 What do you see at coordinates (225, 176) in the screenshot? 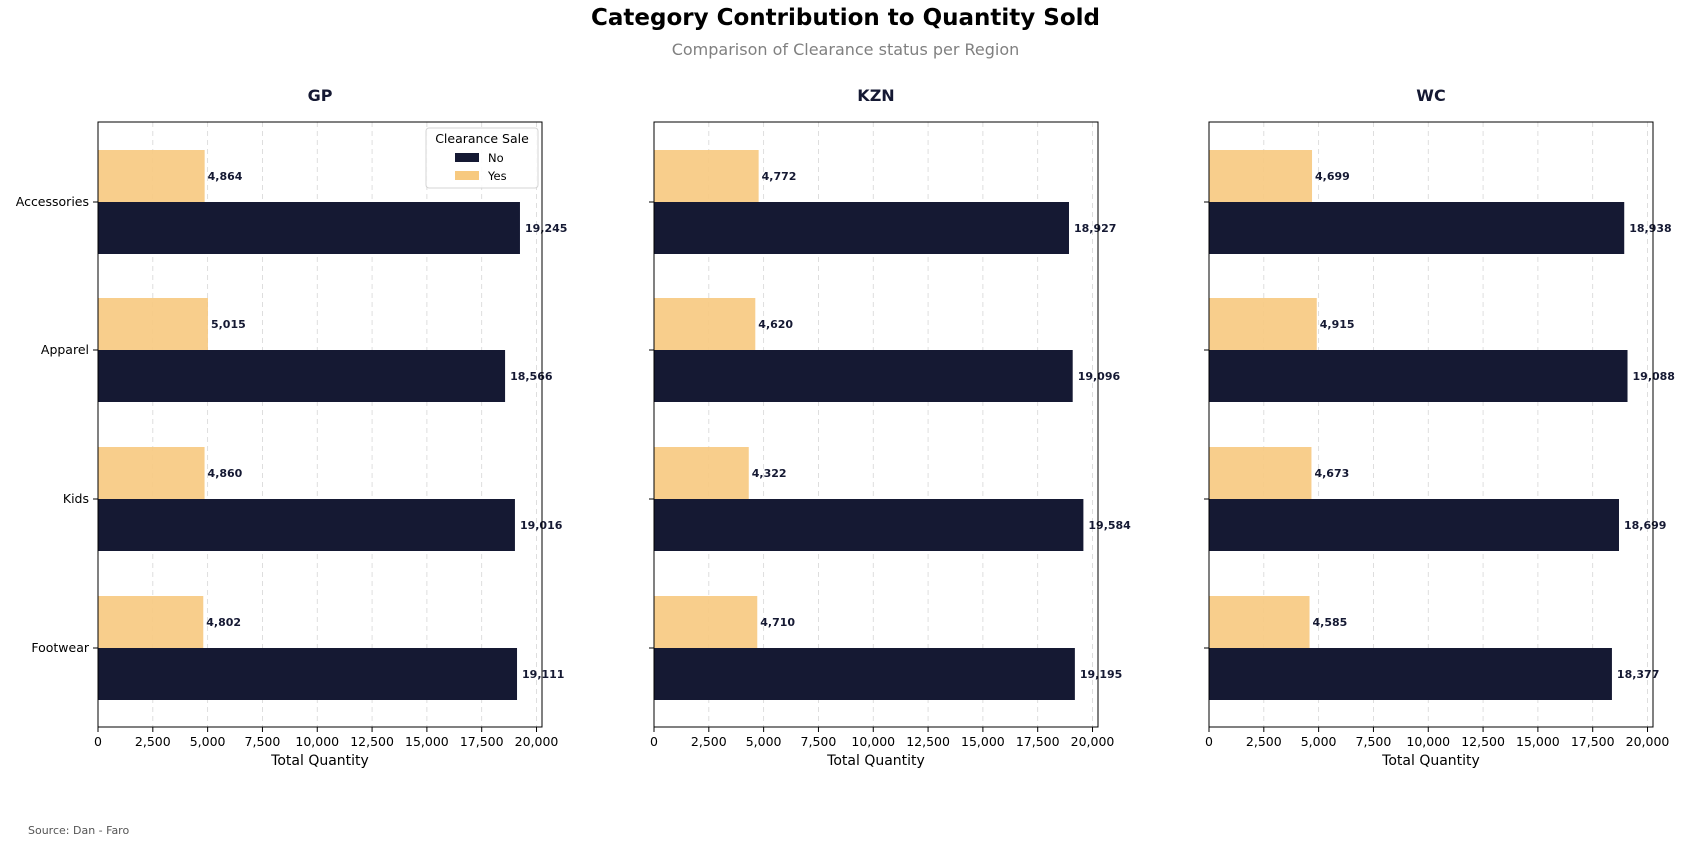
I see `data-label-yes: 4,864` at bounding box center [225, 176].